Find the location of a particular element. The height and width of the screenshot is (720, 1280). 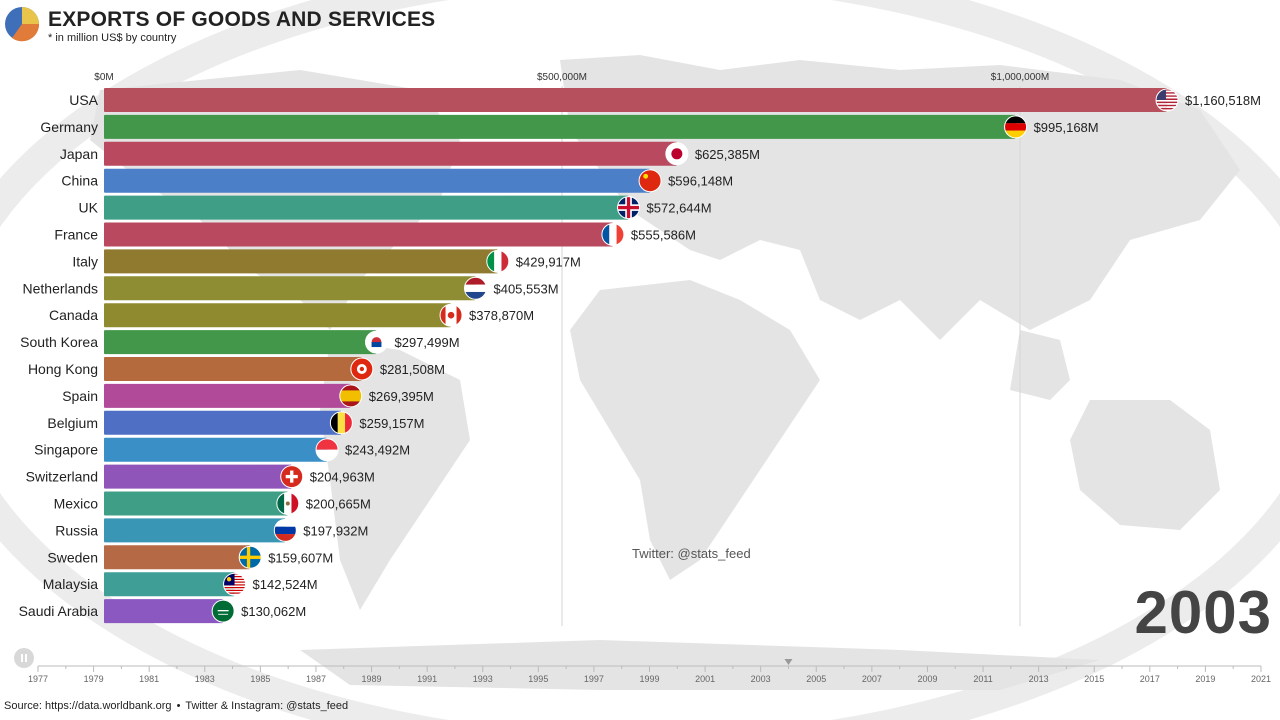

timeline-year-label: 2009 is located at coordinates (927, 679).